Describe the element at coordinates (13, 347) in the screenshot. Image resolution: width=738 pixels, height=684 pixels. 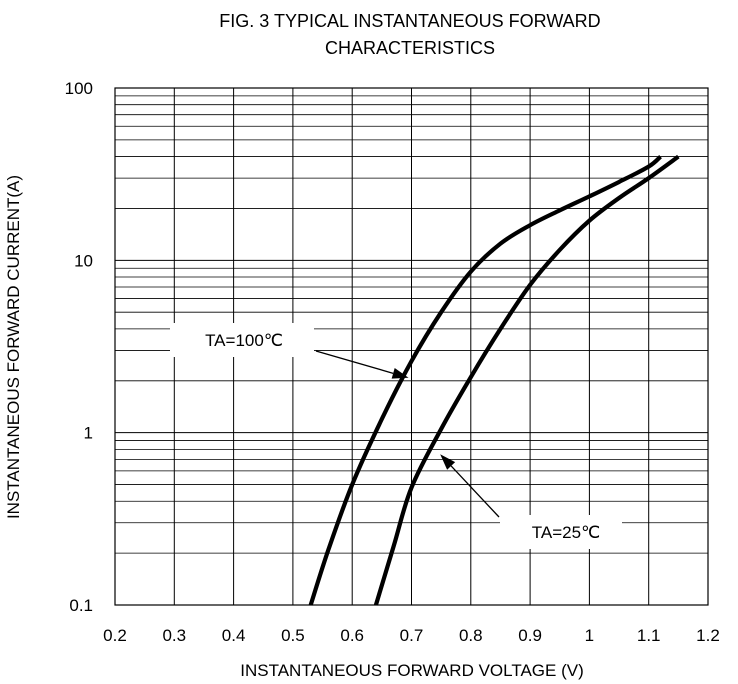
I see `y-axis-label: INSTANTANEOUS FORWARD CURRENT(A)` at that location.